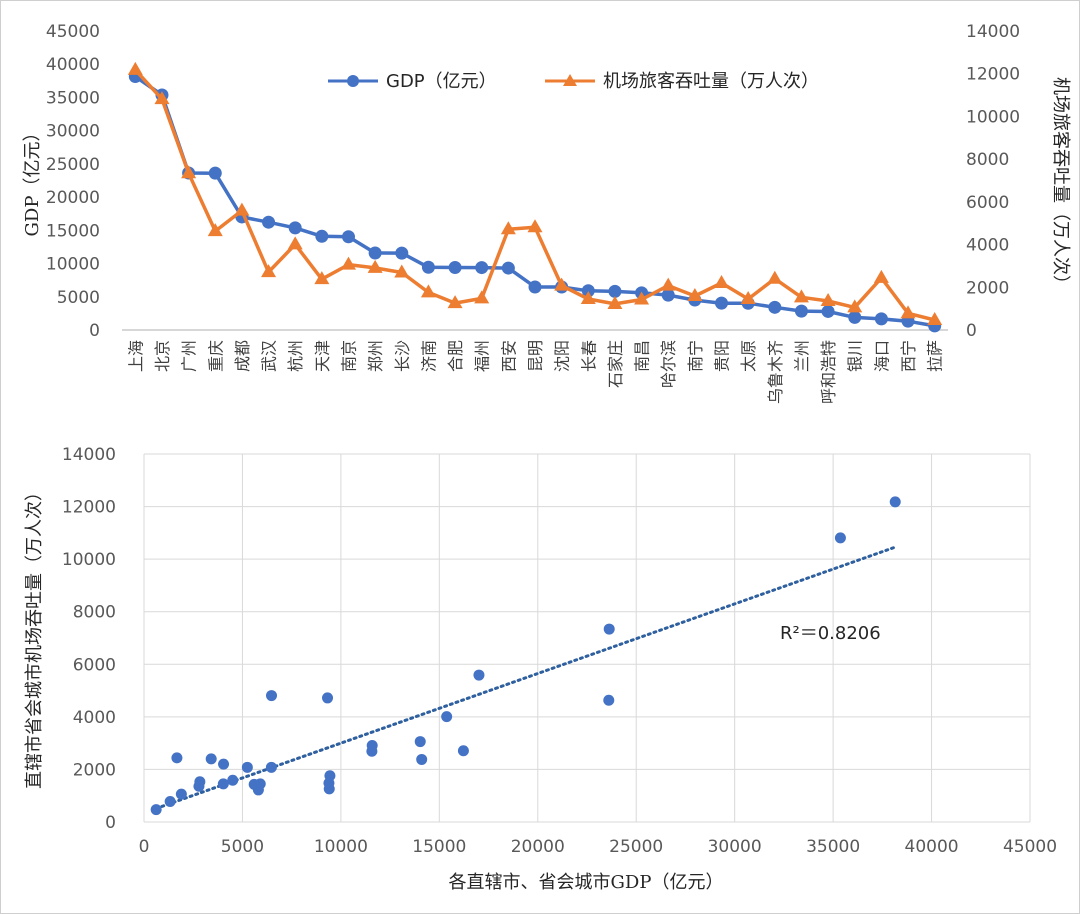 The image size is (1080, 914). What do you see at coordinates (375, 356) in the screenshot?
I see `x-category-label: 郑州` at bounding box center [375, 356].